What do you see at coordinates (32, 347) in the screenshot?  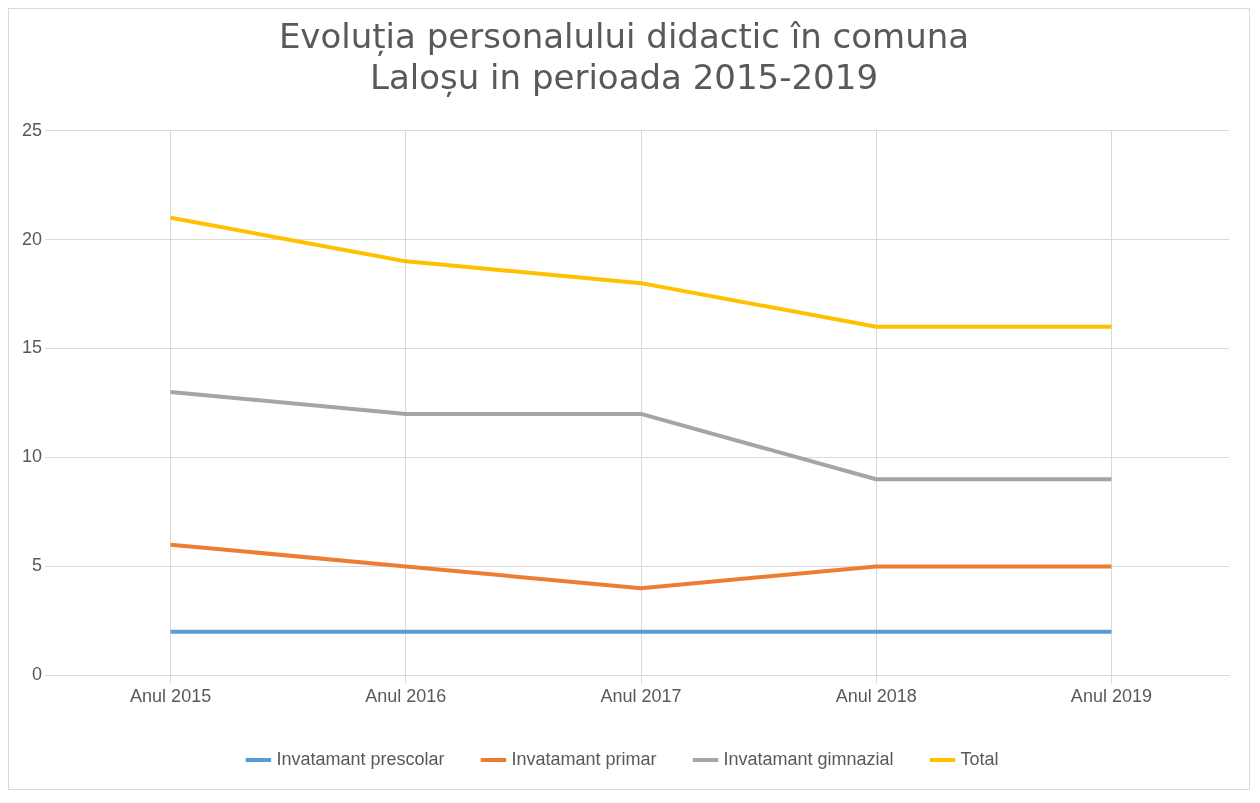 I see `y-tick-label: 15` at bounding box center [32, 347].